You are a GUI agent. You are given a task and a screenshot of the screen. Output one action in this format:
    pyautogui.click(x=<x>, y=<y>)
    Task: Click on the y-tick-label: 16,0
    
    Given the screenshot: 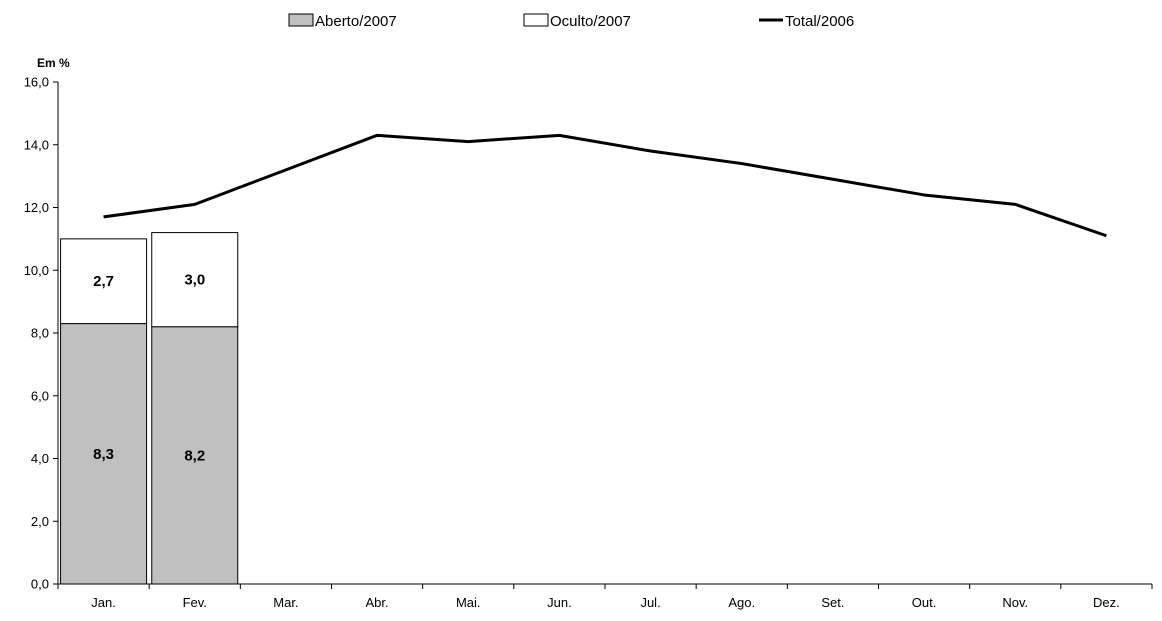 What is the action you would take?
    pyautogui.click(x=36, y=82)
    